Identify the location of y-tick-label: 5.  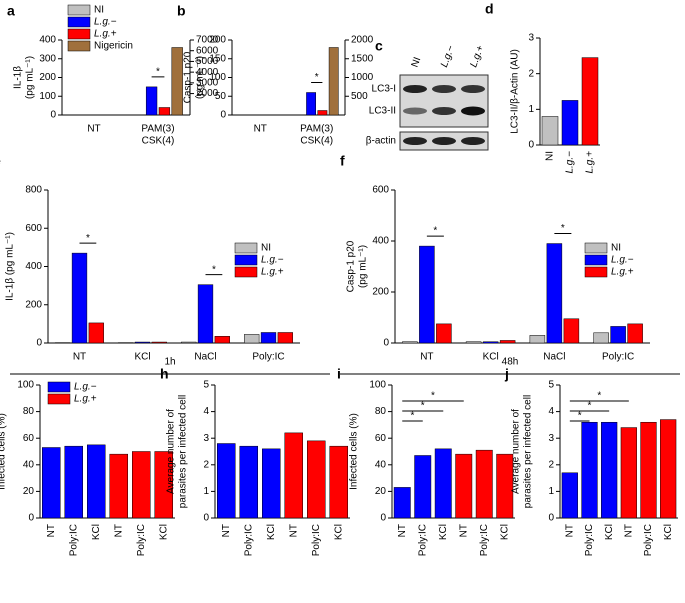
(206, 385).